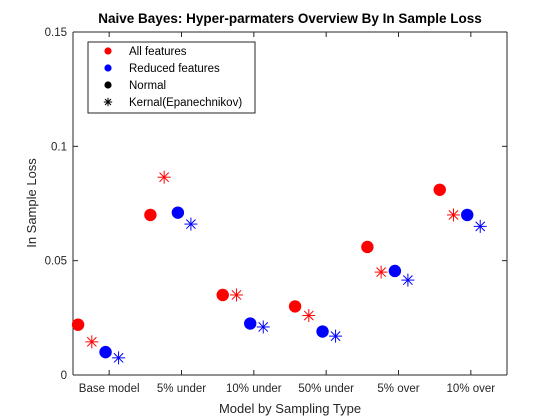 This screenshot has width=560, height=420. I want to click on y-tick-label: 0.15, so click(56, 33).